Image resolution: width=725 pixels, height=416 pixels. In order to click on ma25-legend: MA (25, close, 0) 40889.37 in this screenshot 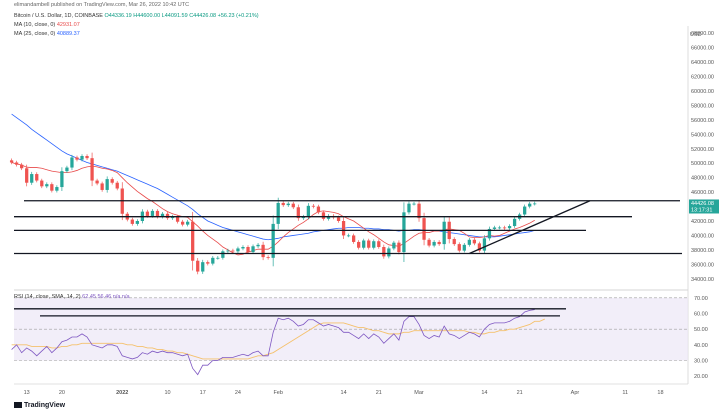, I will do `click(47, 34)`.